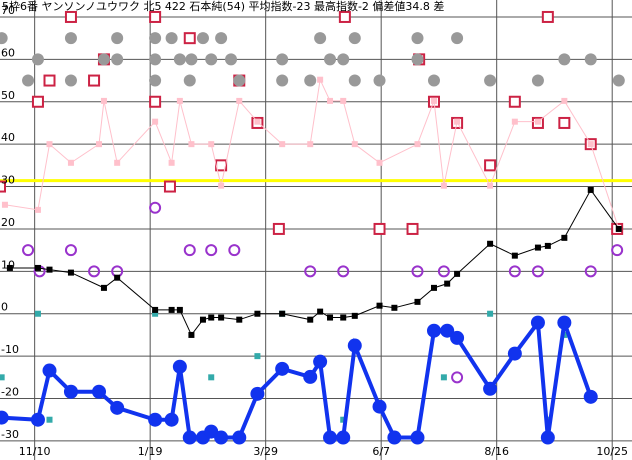 The height and width of the screenshot is (460, 632). Describe the element at coordinates (35, 451) in the screenshot. I see `x-tick-label: 11/10` at that location.